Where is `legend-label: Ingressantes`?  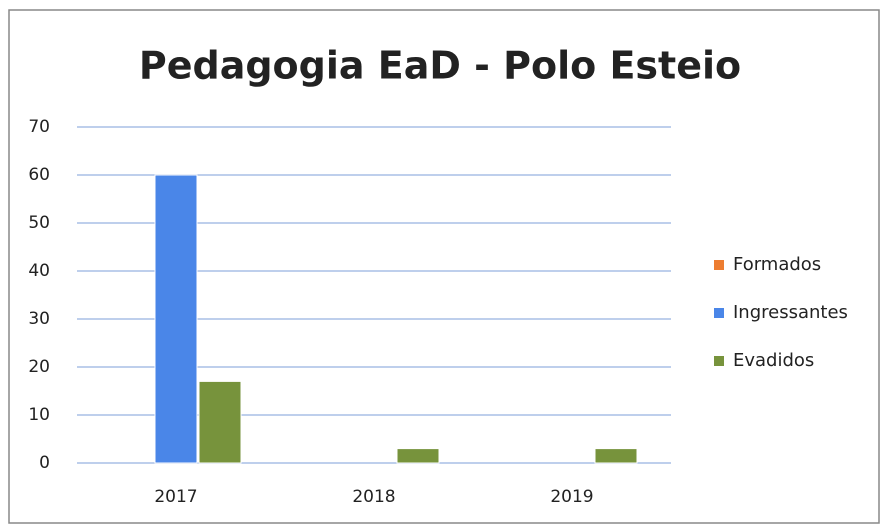
legend-label: Ingressantes is located at coordinates (790, 312).